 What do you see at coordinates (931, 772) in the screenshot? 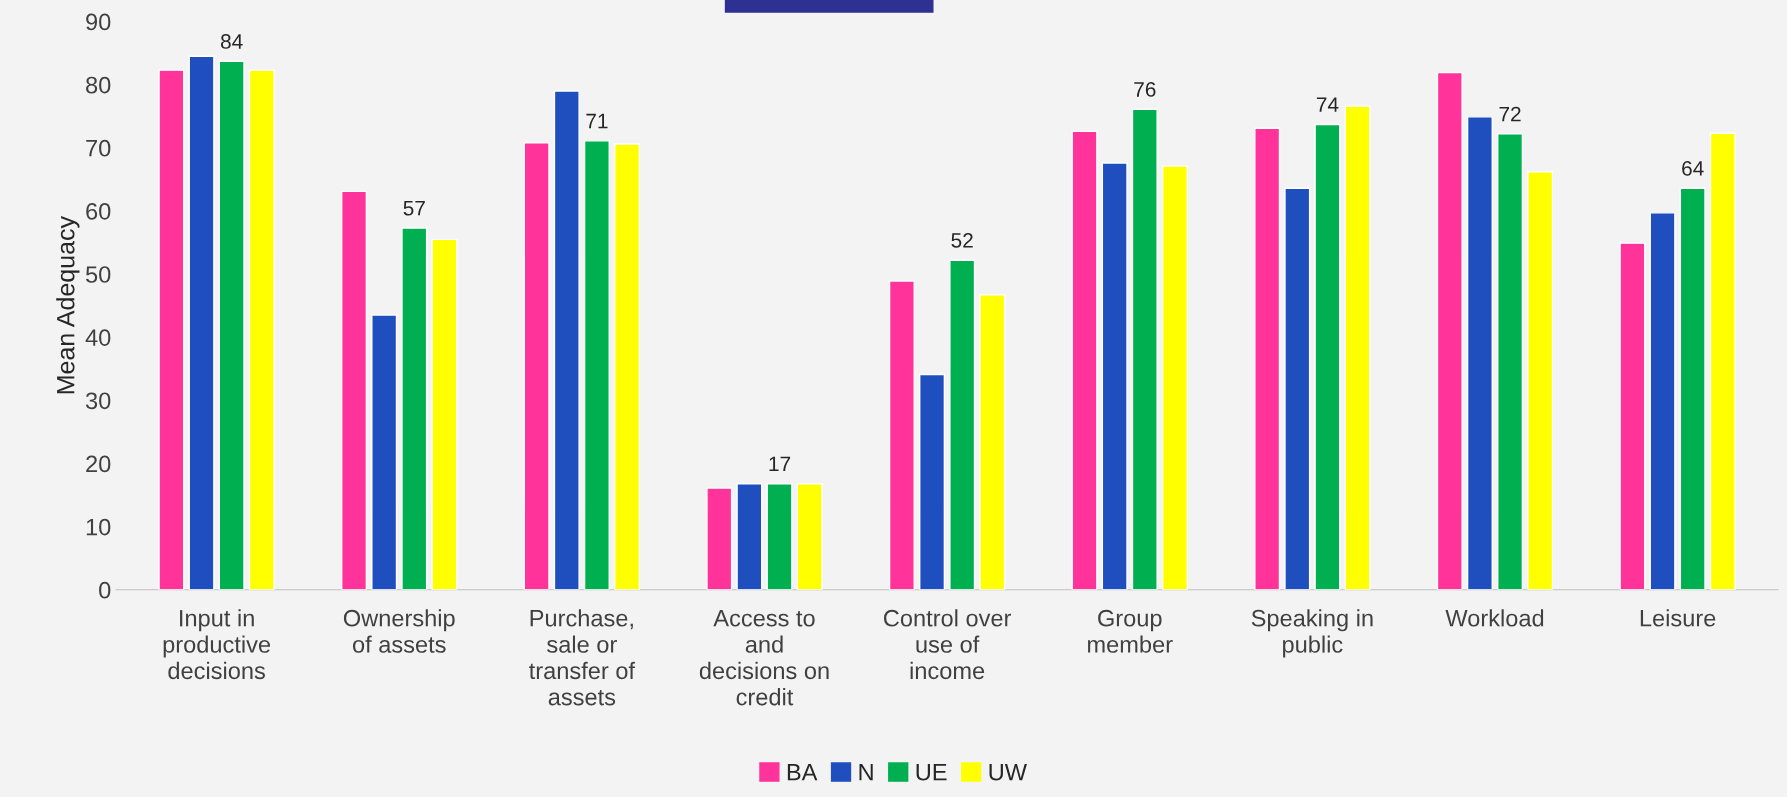
I see `legend-label: UE` at bounding box center [931, 772].